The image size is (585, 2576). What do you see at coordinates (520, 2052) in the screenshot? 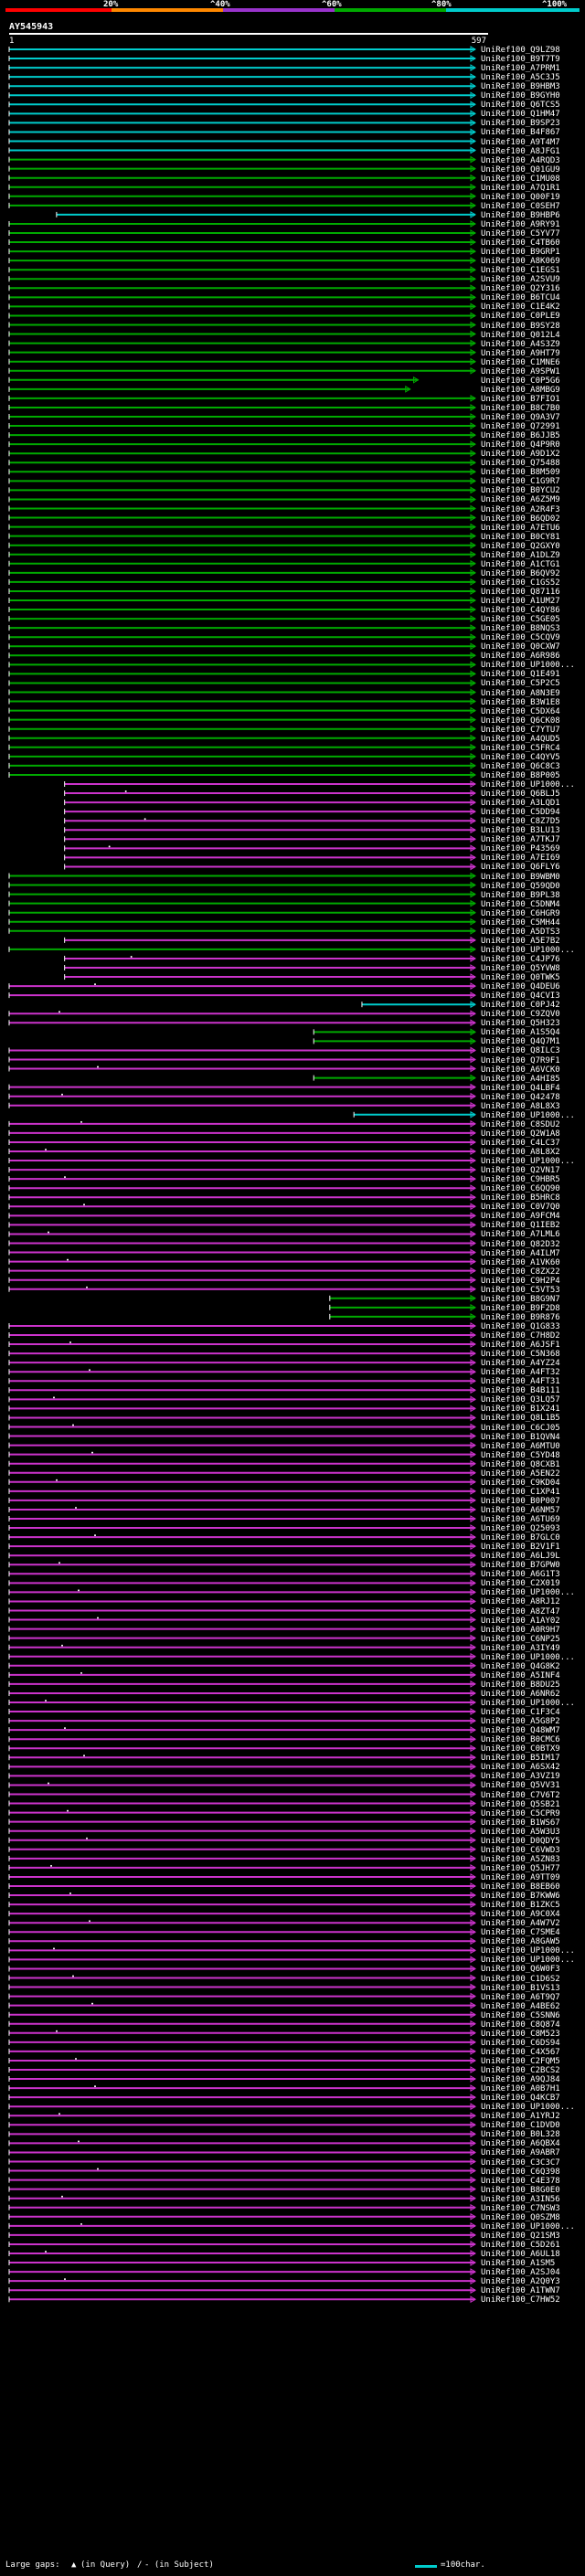
I see `hit-label: UniRef100_C4X567` at bounding box center [520, 2052].